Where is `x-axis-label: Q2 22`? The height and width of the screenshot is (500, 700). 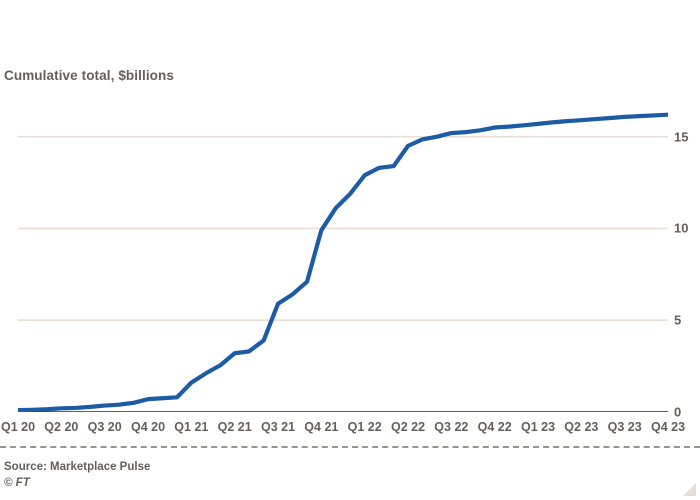 x-axis-label: Q2 22 is located at coordinates (408, 427).